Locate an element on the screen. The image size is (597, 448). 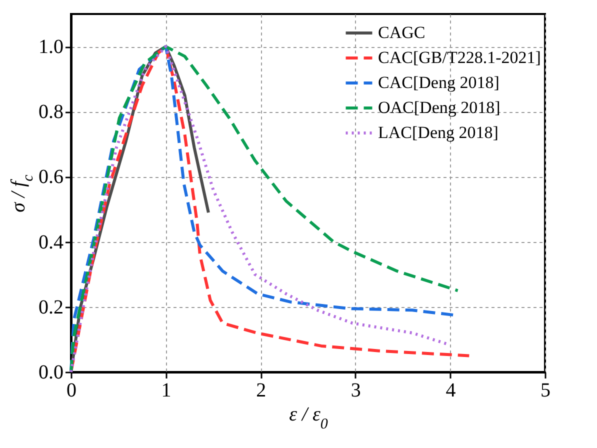
y-tick-label: 1.0 is located at coordinates (51, 47).